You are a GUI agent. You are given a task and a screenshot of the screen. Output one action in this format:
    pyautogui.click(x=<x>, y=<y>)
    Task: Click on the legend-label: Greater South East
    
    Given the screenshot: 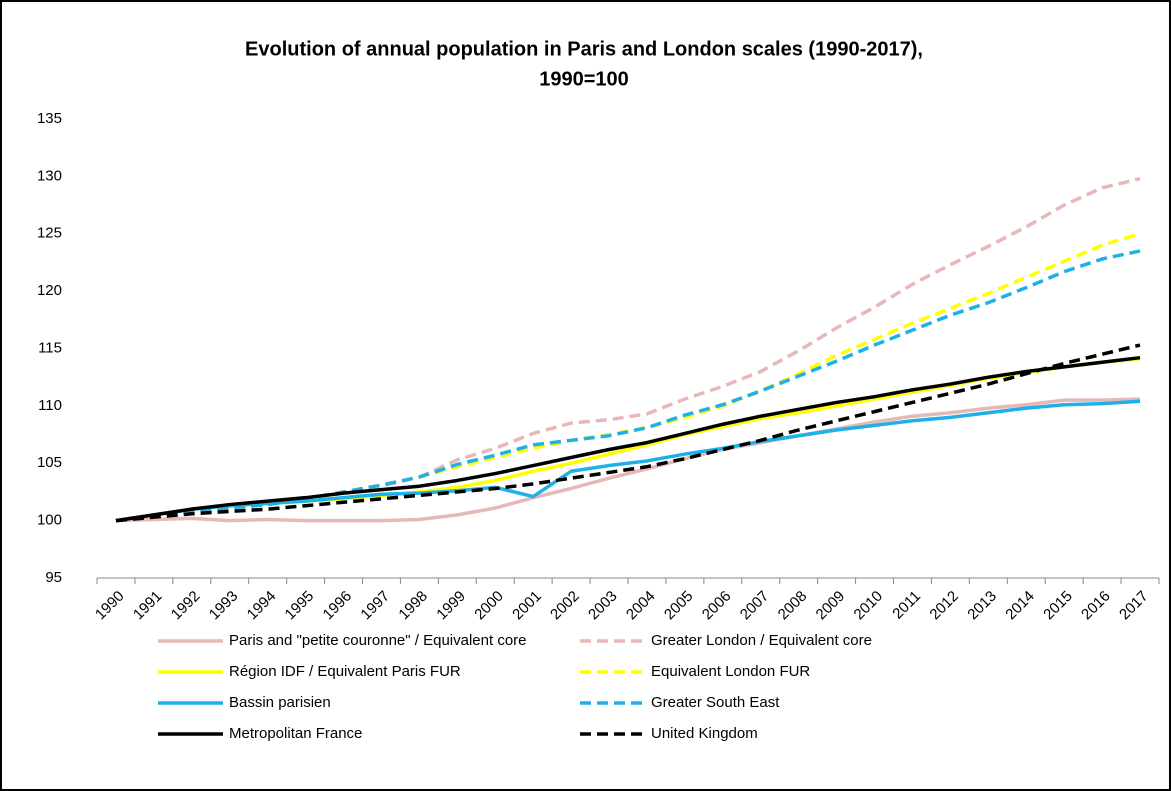 What is the action you would take?
    pyautogui.click(x=715, y=702)
    